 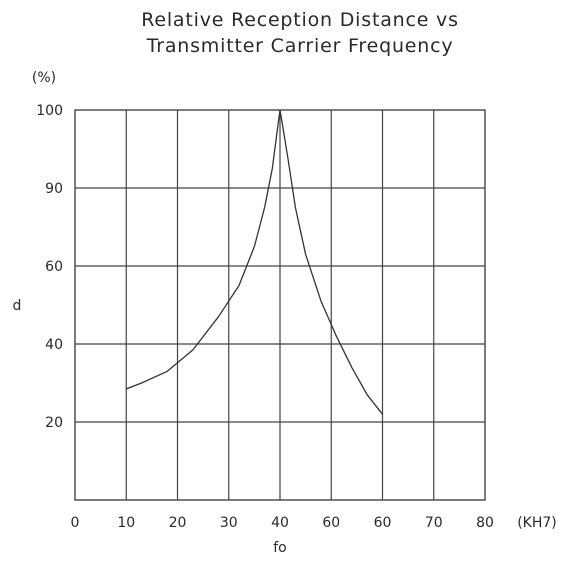 What do you see at coordinates (54, 267) in the screenshot?
I see `y-tick-label: 60` at bounding box center [54, 267].